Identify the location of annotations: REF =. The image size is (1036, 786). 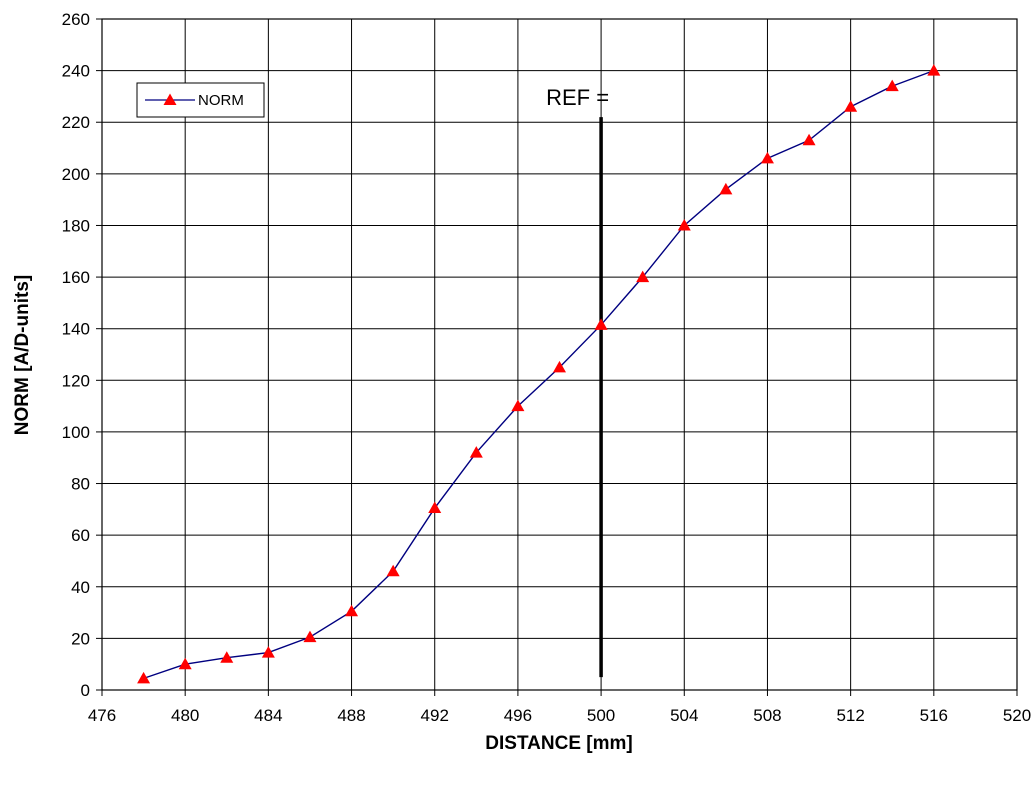
(577, 381).